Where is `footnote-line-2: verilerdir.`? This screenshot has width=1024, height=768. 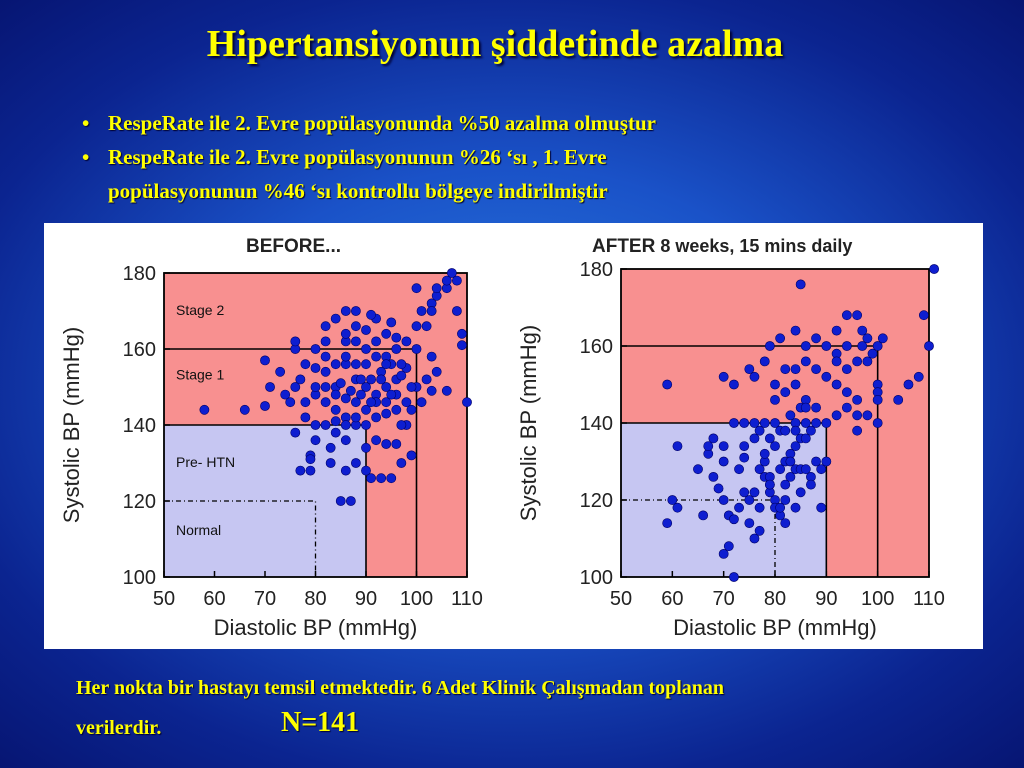
footnote-line-2: verilerdir. is located at coordinates (119, 728).